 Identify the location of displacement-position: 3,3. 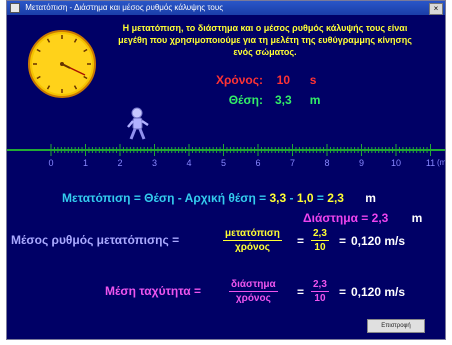
(278, 198).